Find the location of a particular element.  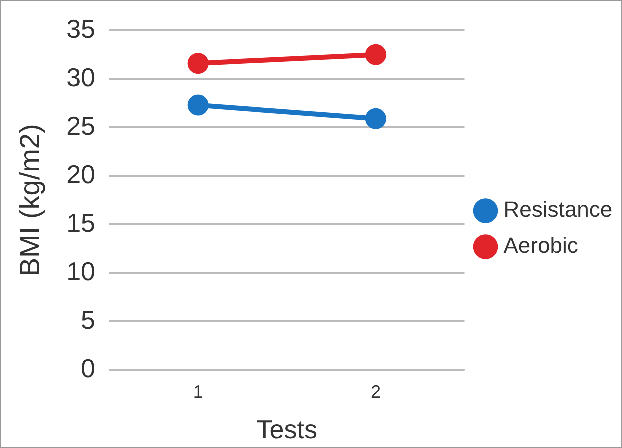

y-tick-label: 15 is located at coordinates (81, 223).